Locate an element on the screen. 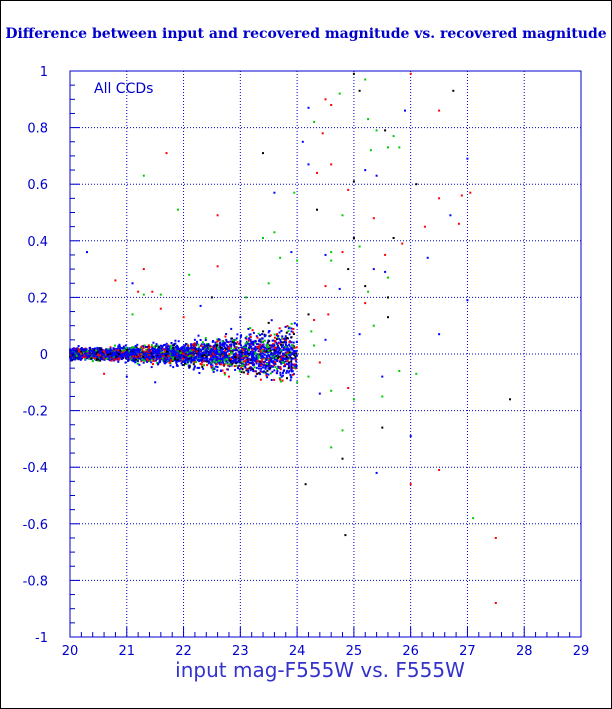  x-tick-label: 25 is located at coordinates (354, 651).